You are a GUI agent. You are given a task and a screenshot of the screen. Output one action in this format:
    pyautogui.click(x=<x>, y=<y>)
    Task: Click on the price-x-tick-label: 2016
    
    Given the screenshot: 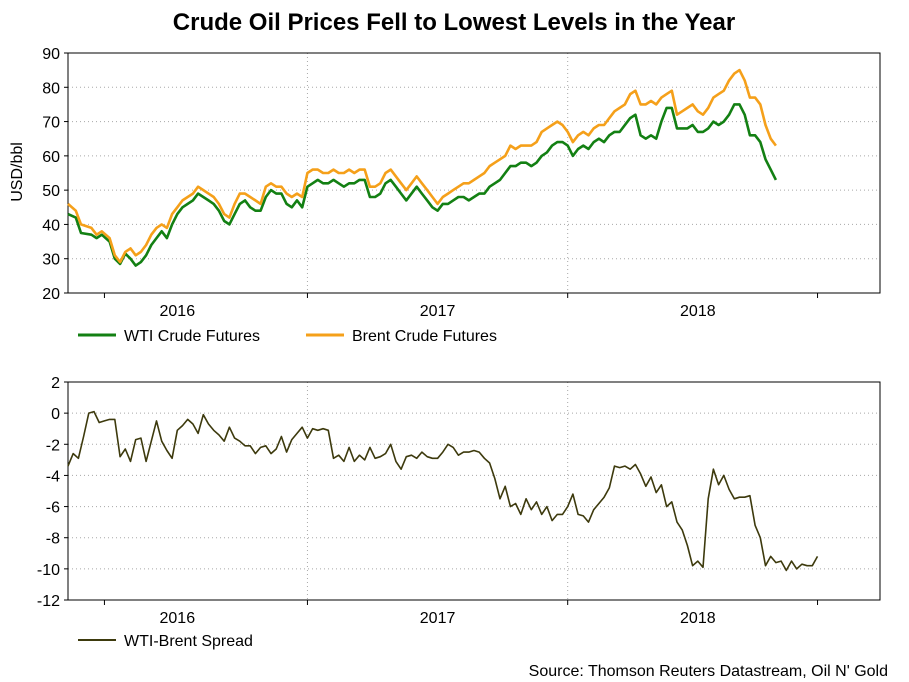 What is the action you would take?
    pyautogui.click(x=178, y=311)
    